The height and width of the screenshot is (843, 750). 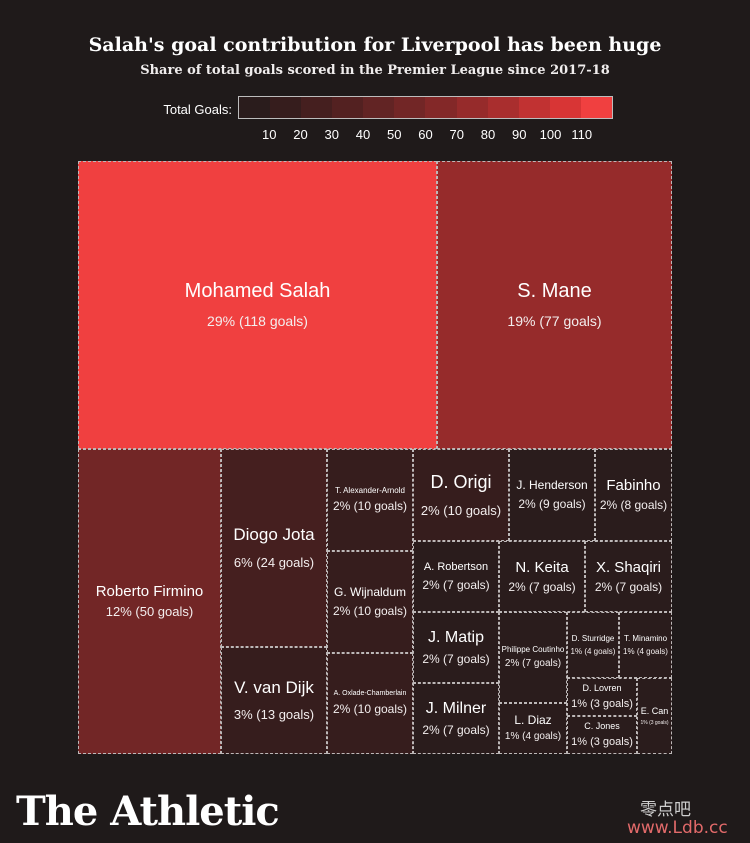 What do you see at coordinates (677, 828) in the screenshot?
I see `watermark-url: www.Ldb.cc` at bounding box center [677, 828].